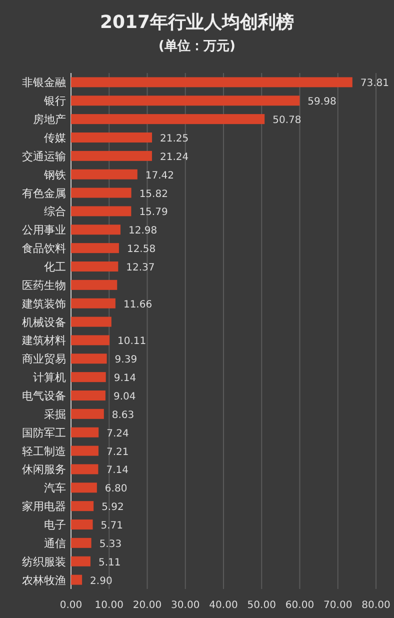  Describe the element at coordinates (44, 469) in the screenshot. I see `y-tick-label: 休闲服务` at that location.